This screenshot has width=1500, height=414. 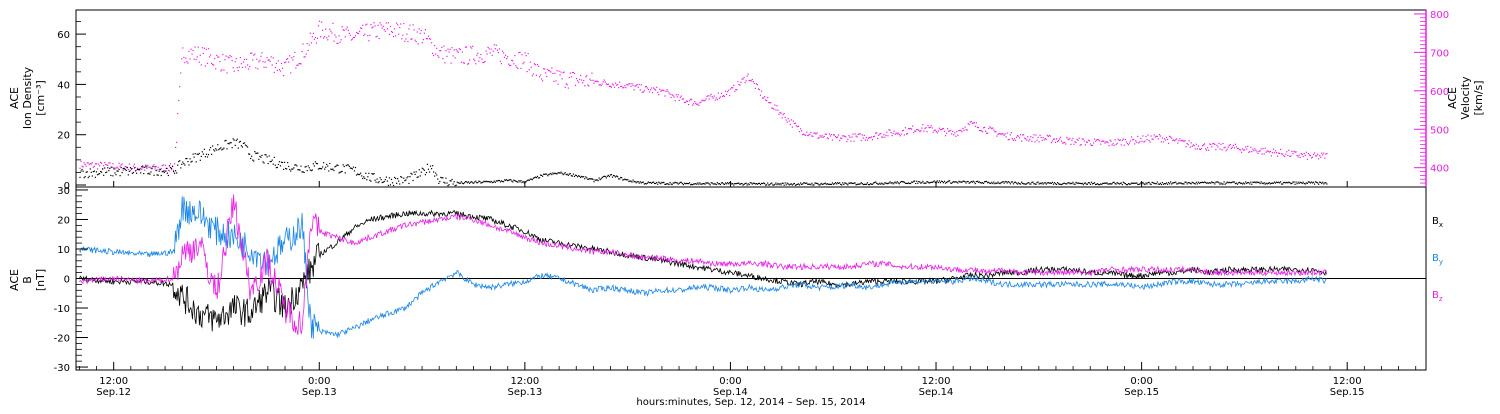 What do you see at coordinates (1441, 262) in the screenshot?
I see `legend-by-sub: y` at bounding box center [1441, 262].